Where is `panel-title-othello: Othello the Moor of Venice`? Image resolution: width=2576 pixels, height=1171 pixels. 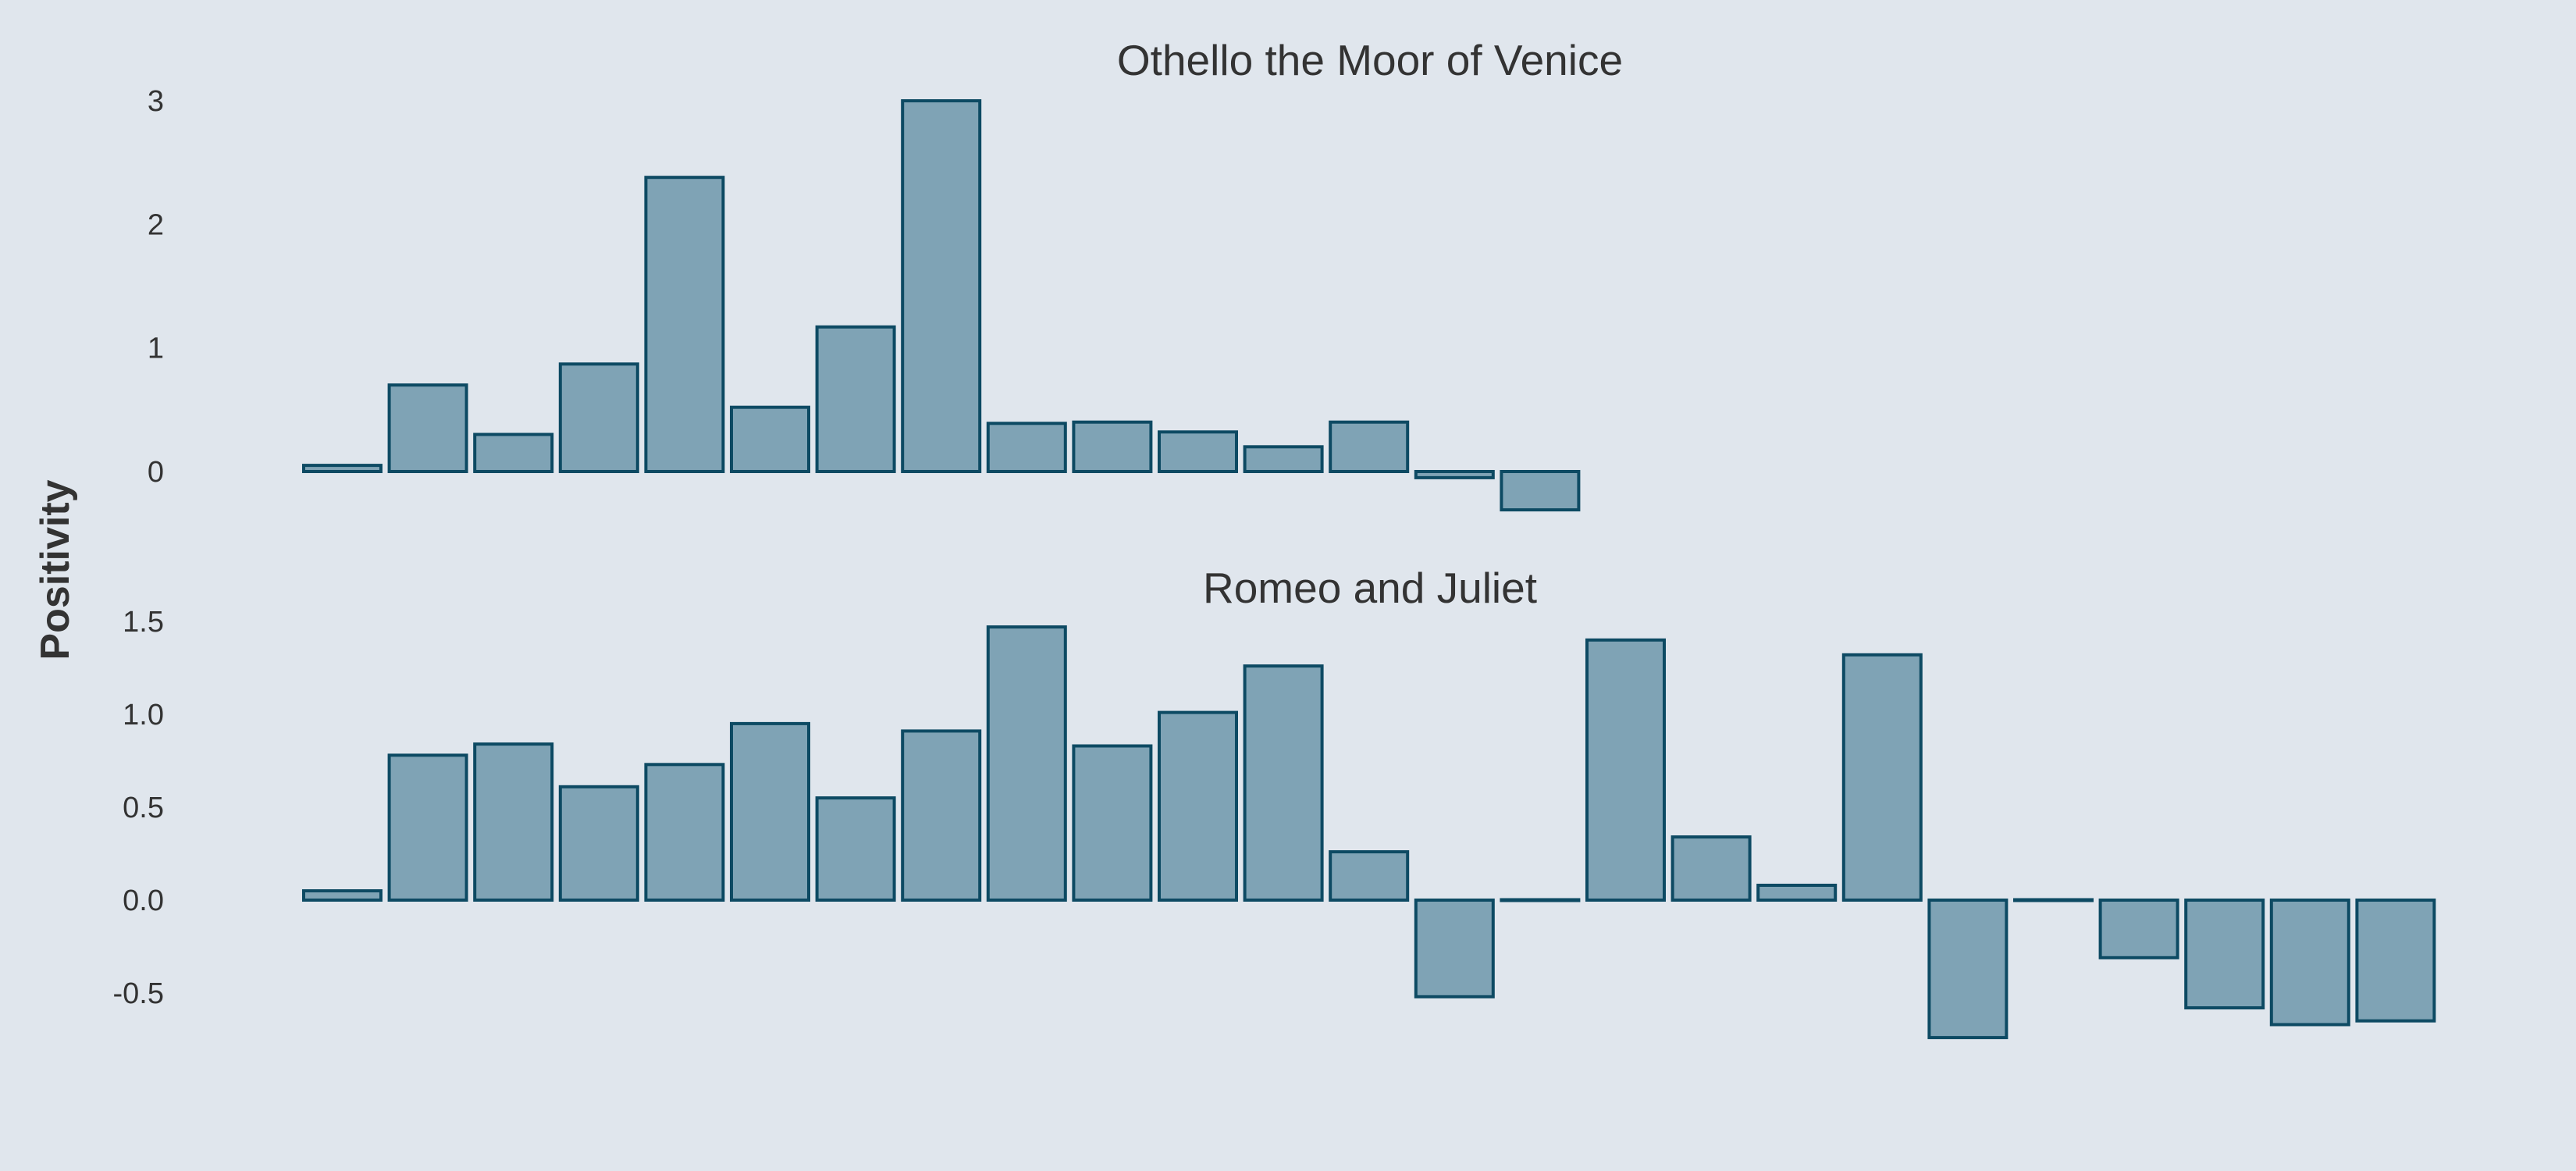
panel-title-othello: Othello the Moor of Venice is located at coordinates (1370, 60).